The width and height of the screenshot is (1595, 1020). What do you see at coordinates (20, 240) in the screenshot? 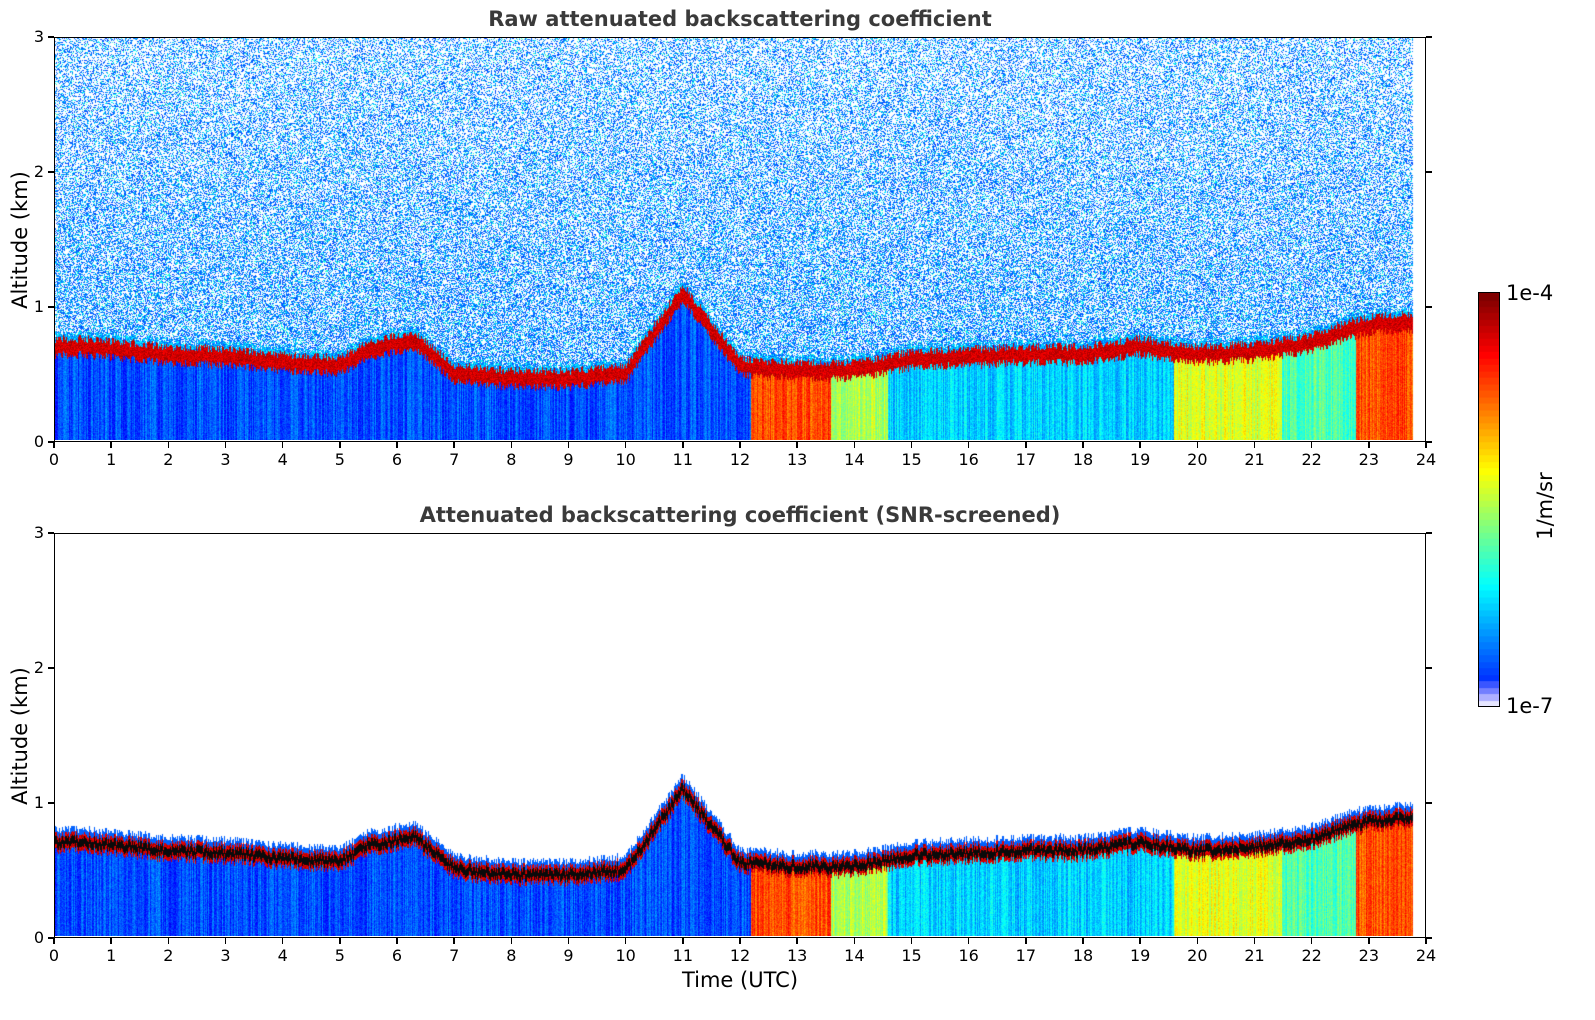
I see `panel-1-ylabel: Altitude (km)` at bounding box center [20, 240].